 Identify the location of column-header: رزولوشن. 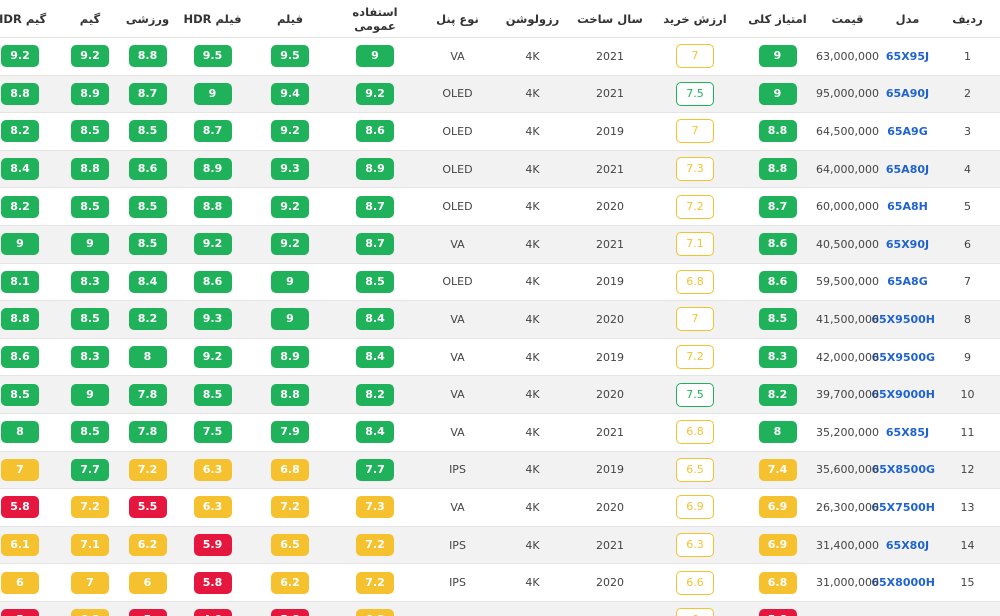
(532, 18).